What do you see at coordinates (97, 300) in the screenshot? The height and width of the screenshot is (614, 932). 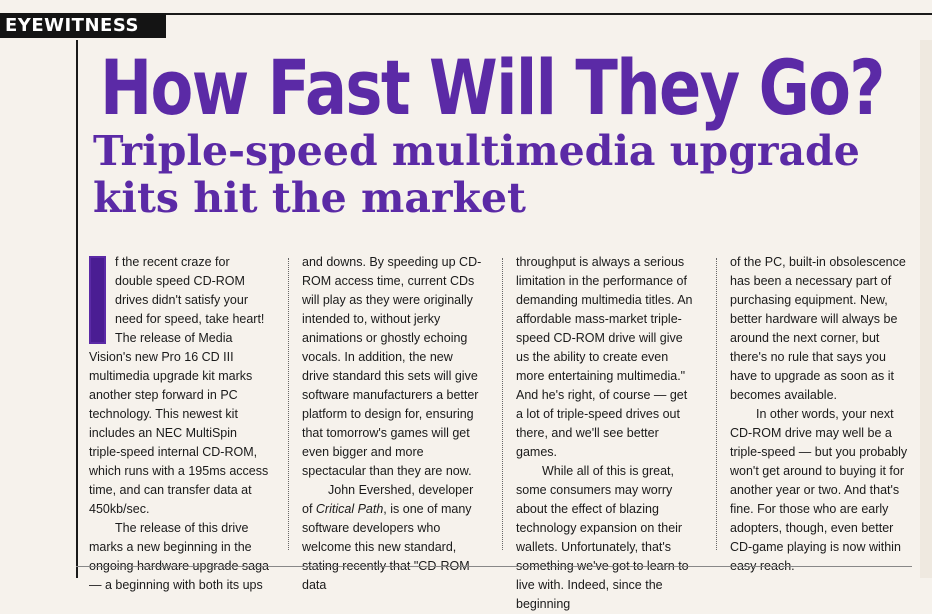 I see `dropcap: O` at bounding box center [97, 300].